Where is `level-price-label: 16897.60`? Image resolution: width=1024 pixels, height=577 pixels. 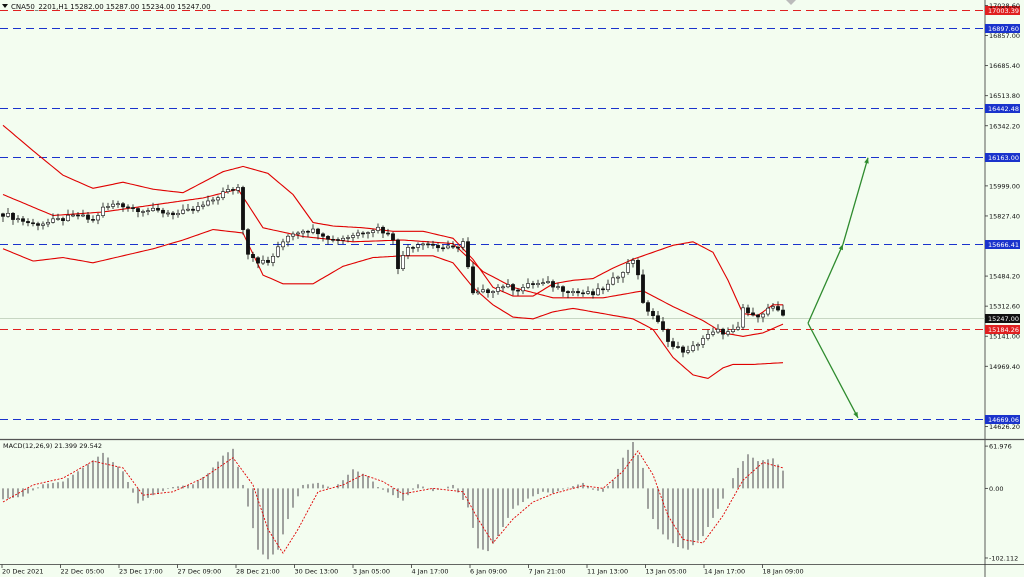 level-price-label: 16897.60 is located at coordinates (1003, 29).